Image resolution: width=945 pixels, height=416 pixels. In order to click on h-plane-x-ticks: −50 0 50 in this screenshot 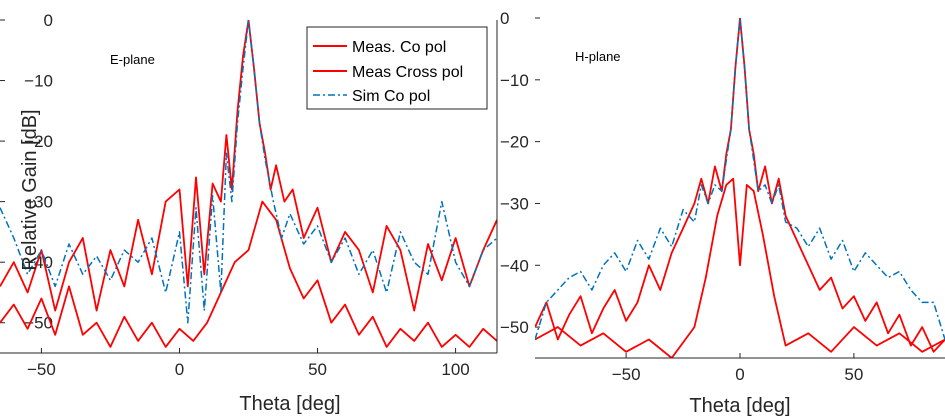, I will do `click(737, 368)`.